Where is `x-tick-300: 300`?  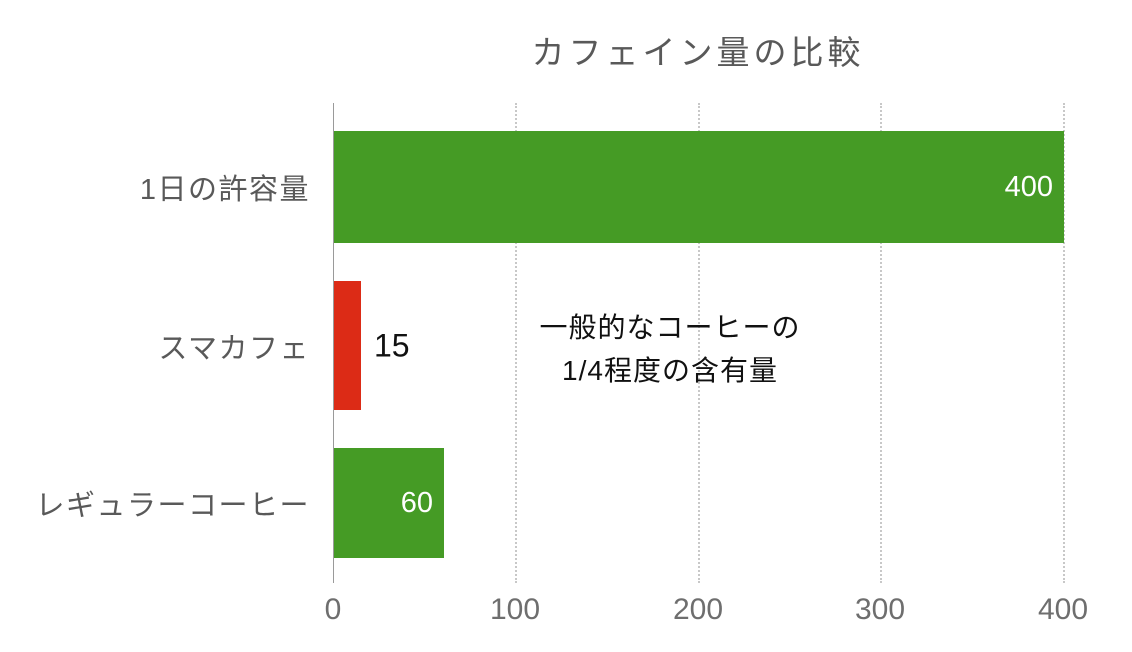
x-tick-300: 300 is located at coordinates (880, 609).